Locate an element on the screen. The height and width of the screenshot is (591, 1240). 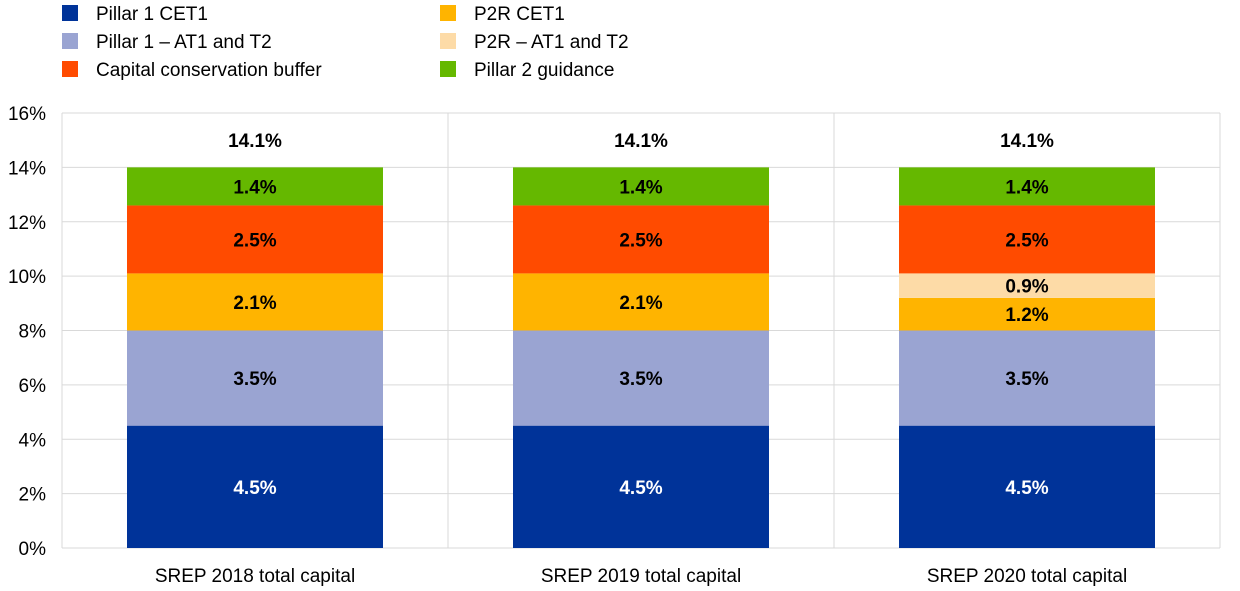
y-tick-label: 4% is located at coordinates (33, 440).